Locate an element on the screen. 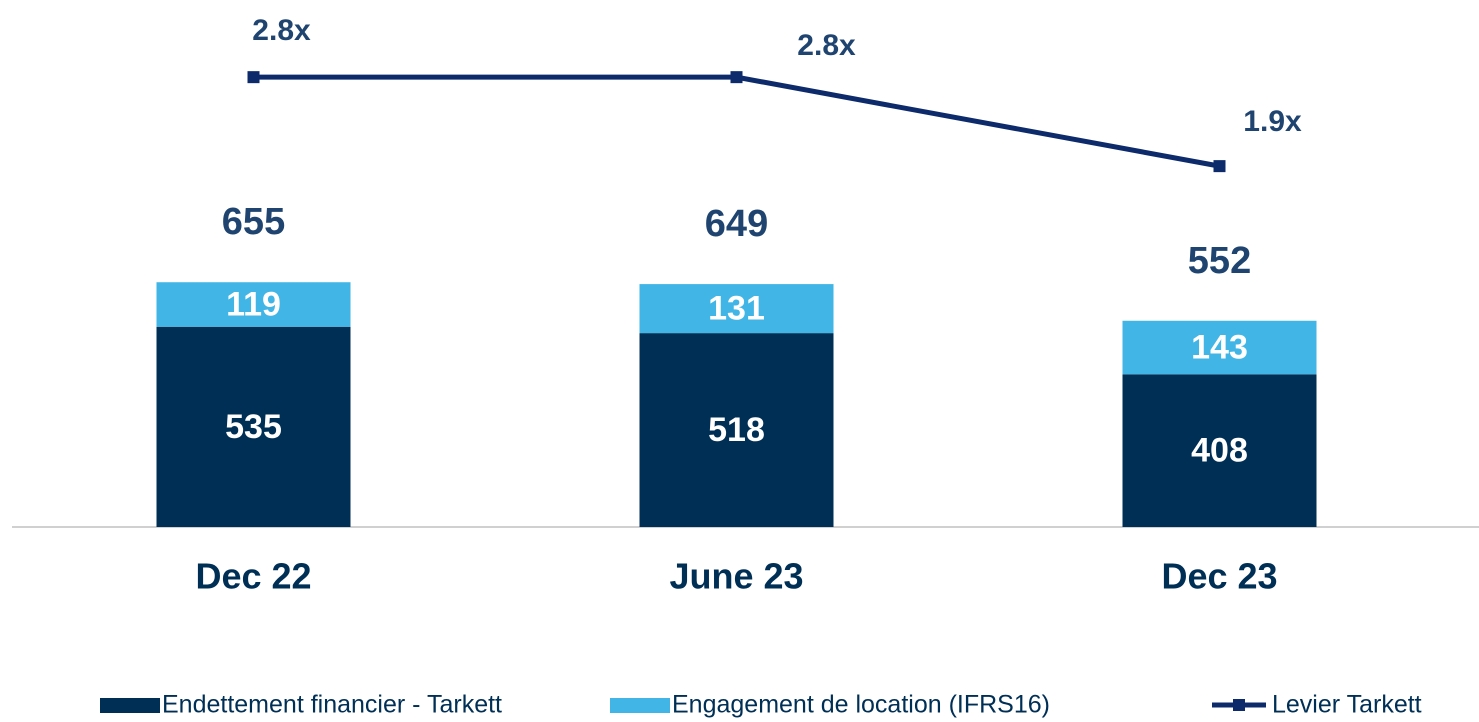 The image size is (1479, 722). line-label: 1.9x is located at coordinates (1272, 121).